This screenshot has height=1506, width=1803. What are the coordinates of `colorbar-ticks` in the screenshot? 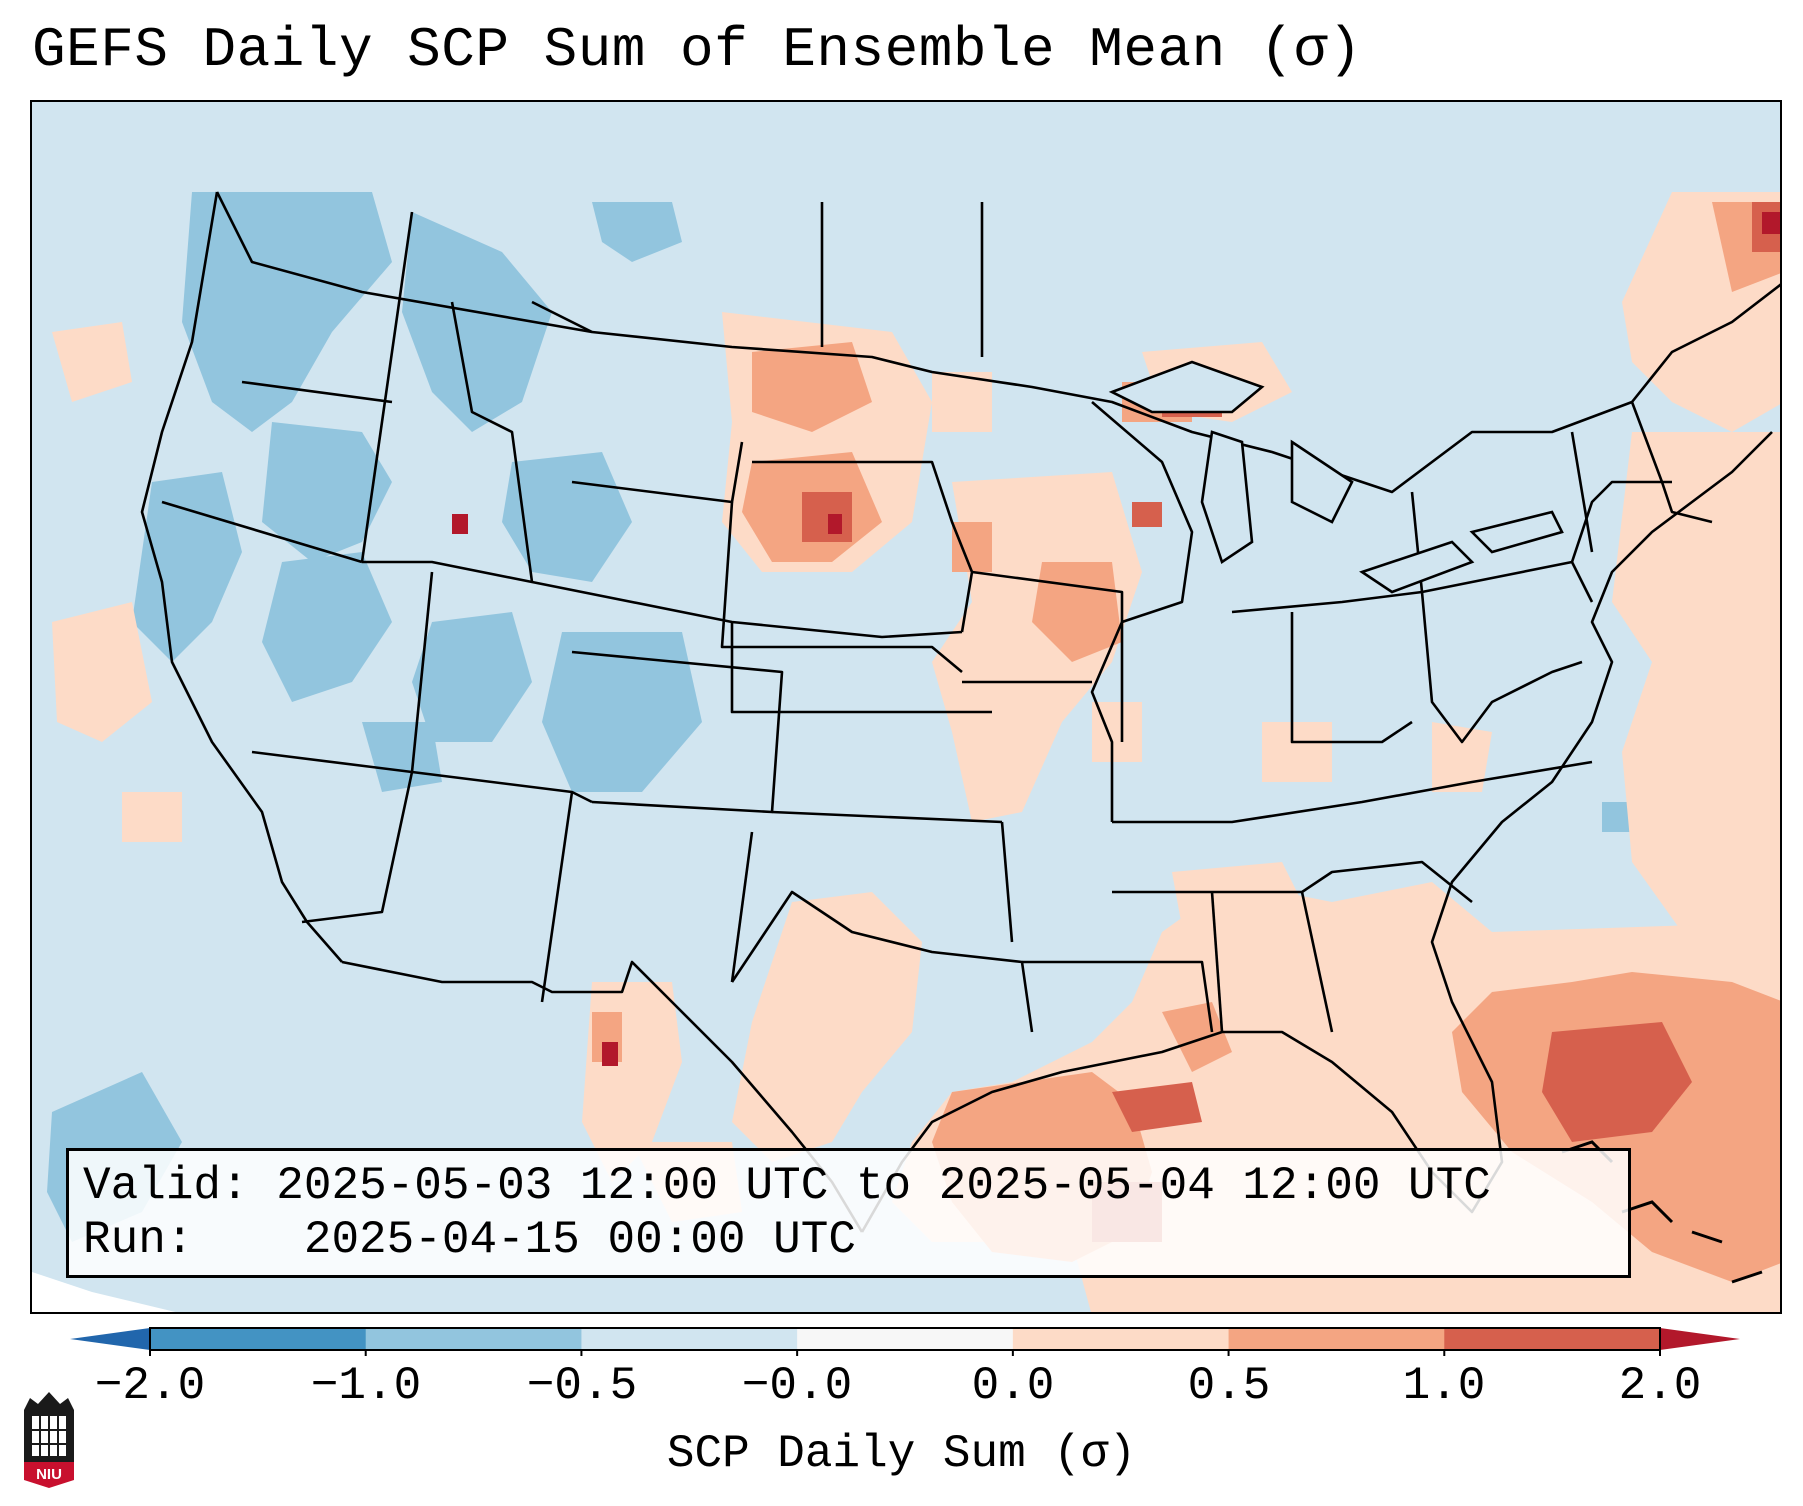 It's located at (905, 1353).